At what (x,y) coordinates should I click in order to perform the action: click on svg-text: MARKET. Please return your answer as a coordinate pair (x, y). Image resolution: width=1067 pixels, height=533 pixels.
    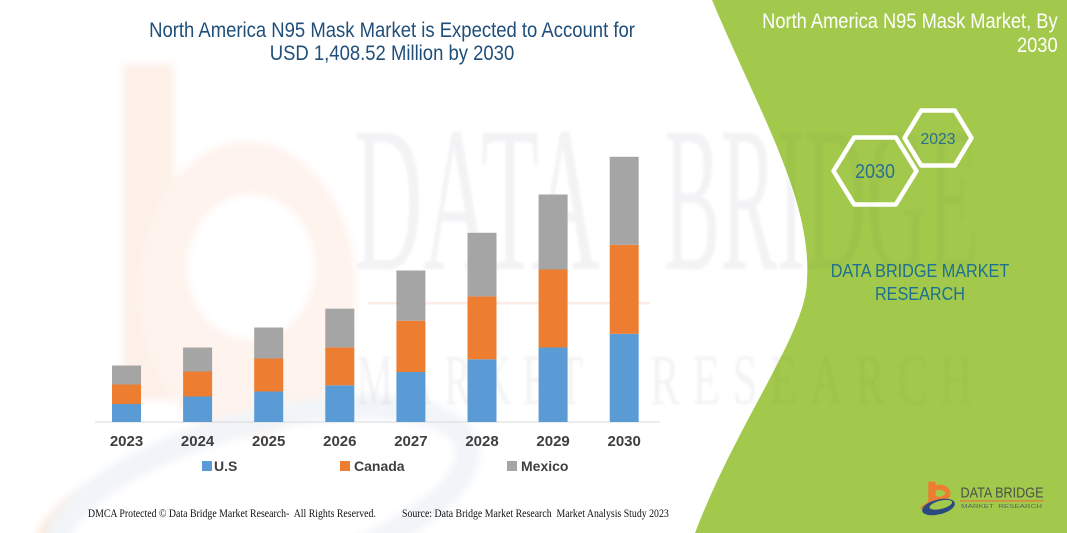
    Looking at the image, I should click on (475, 380).